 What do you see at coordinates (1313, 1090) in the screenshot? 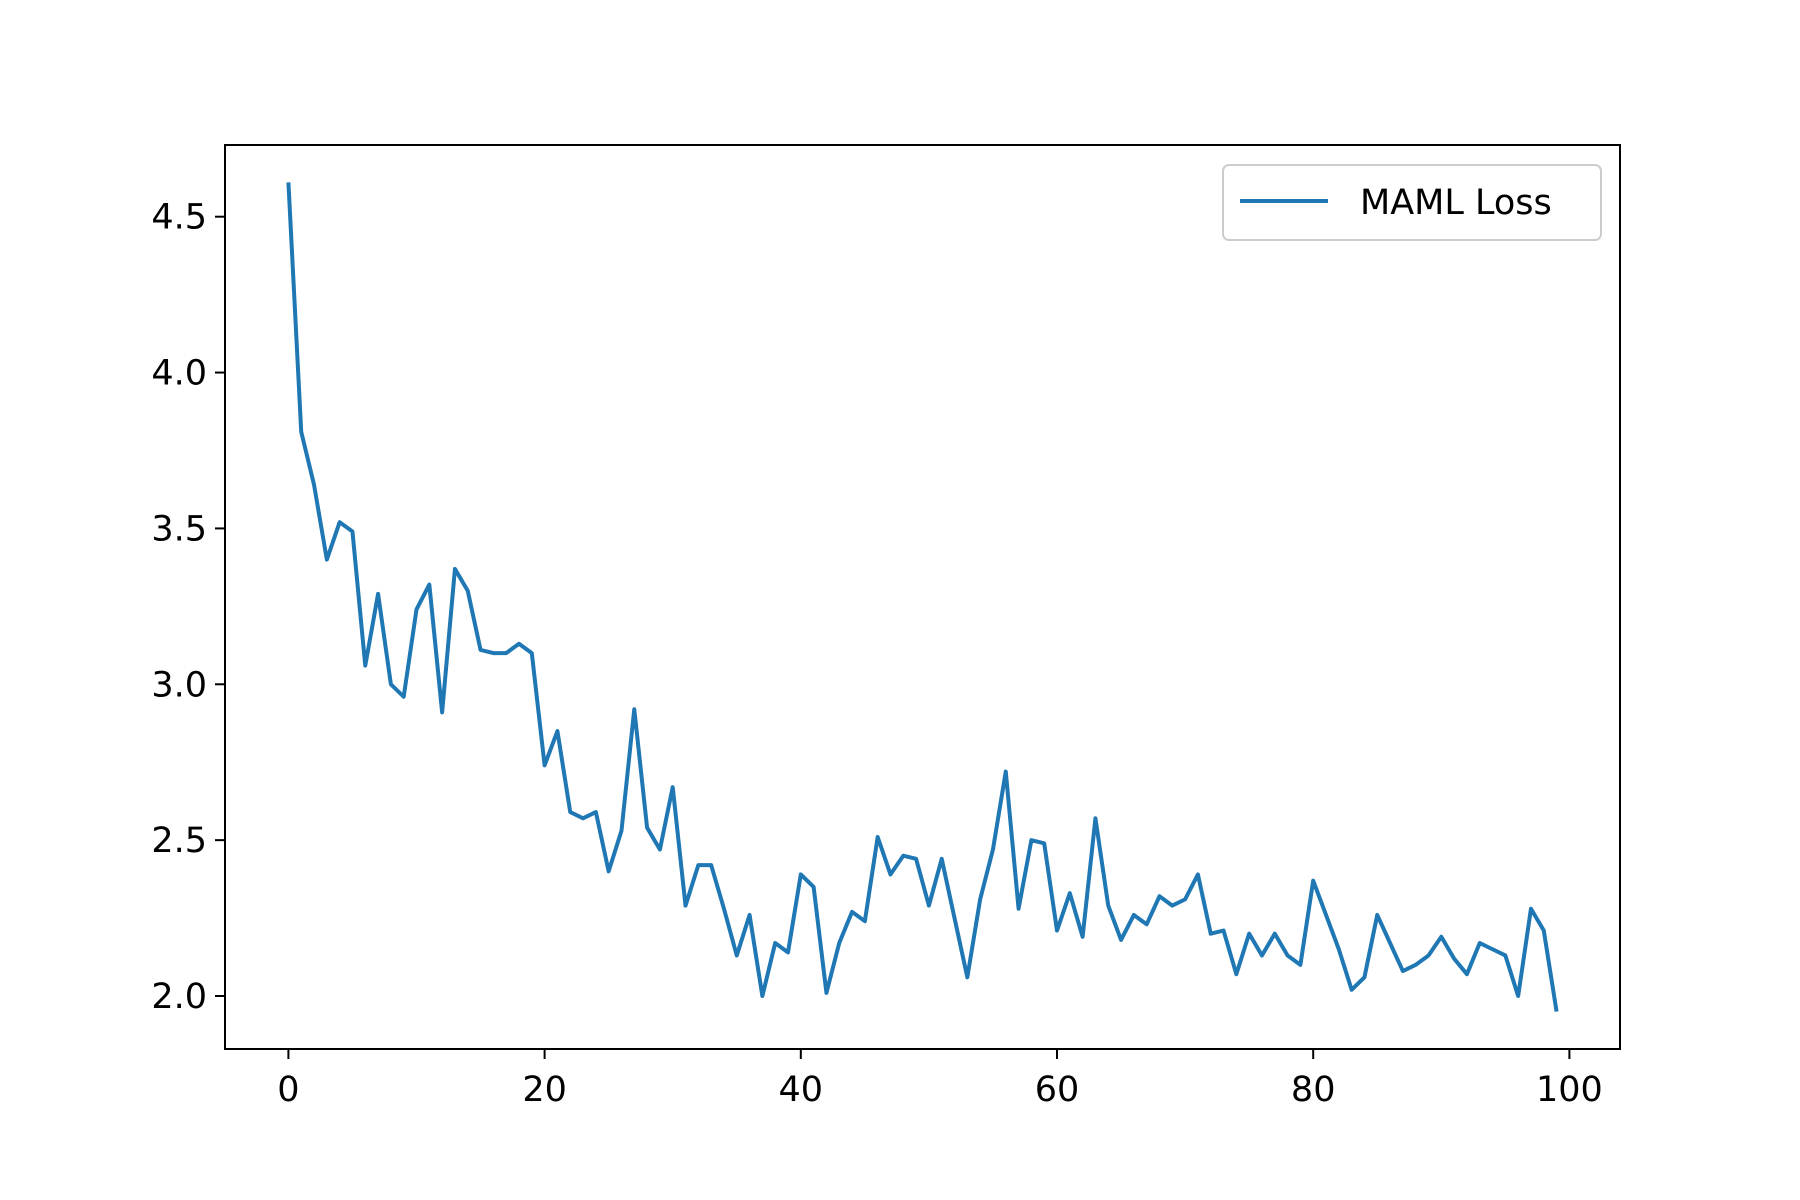
I see `x-tick-label: 80` at bounding box center [1313, 1090].